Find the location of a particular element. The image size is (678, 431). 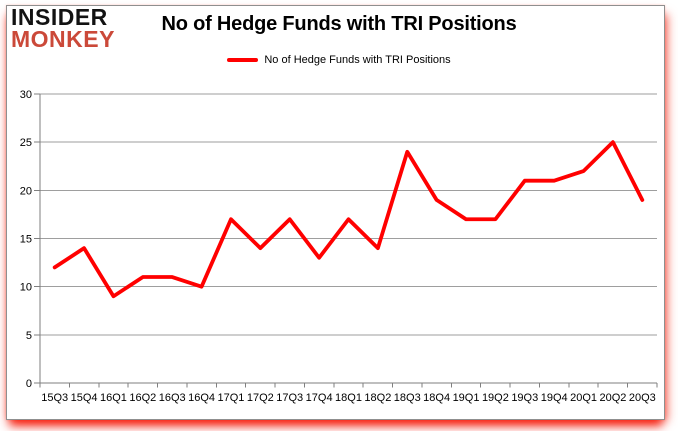

x-axis-tick-label: 20Q3 is located at coordinates (642, 398).